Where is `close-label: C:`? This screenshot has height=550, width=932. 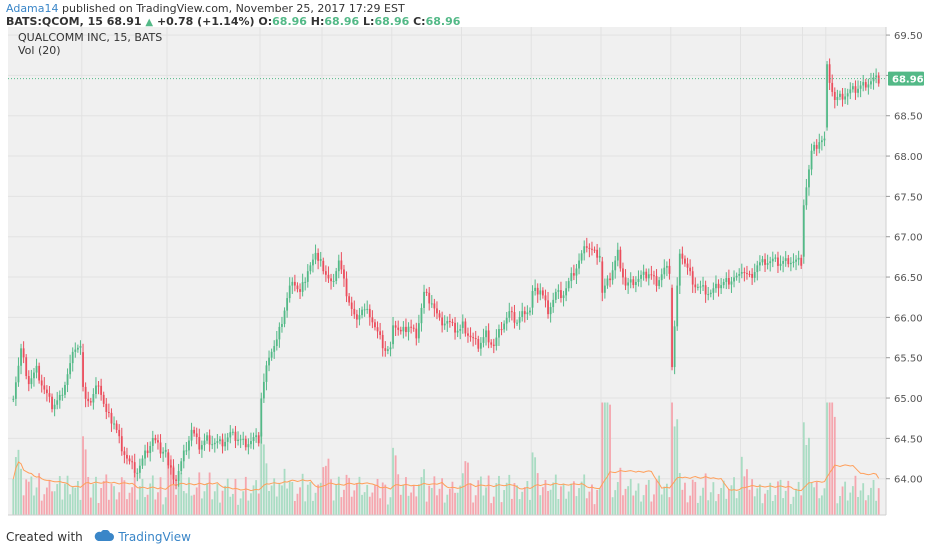
close-label: C: is located at coordinates (419, 21).